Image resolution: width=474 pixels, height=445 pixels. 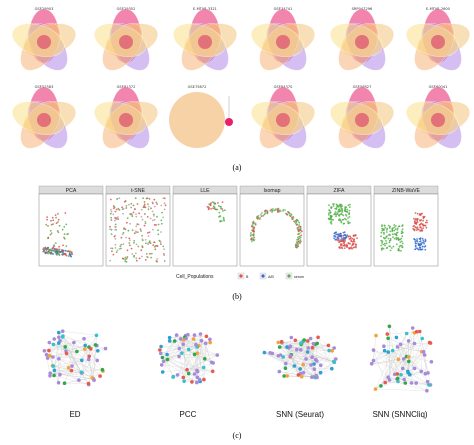 I want to click on venn-diagram: SRP047296, so click(x=362, y=39).